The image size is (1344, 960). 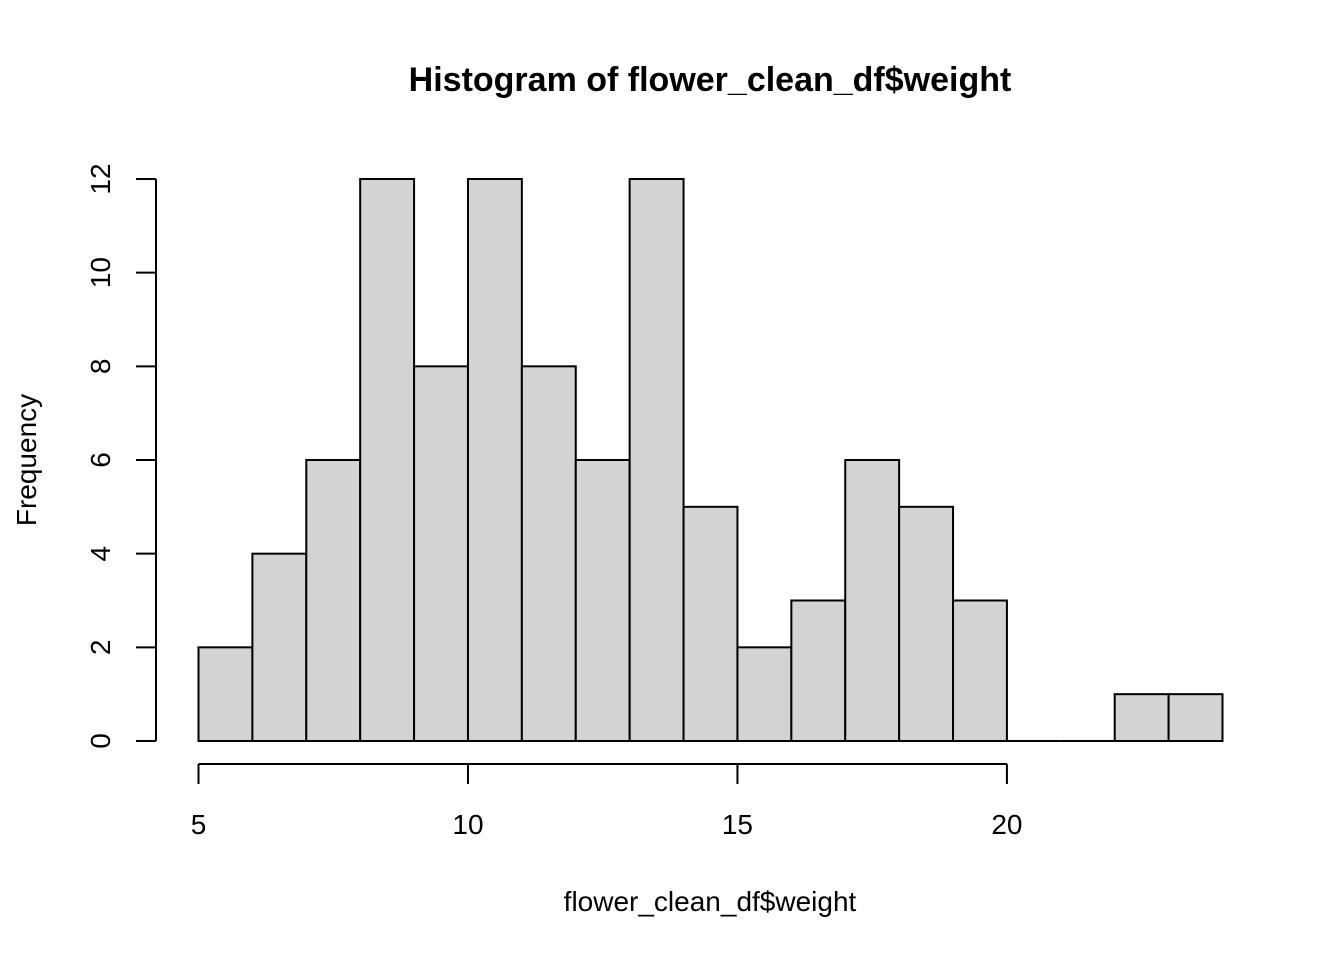 What do you see at coordinates (710, 901) in the screenshot?
I see `x-axis-label: flower_clean_df$weight` at bounding box center [710, 901].